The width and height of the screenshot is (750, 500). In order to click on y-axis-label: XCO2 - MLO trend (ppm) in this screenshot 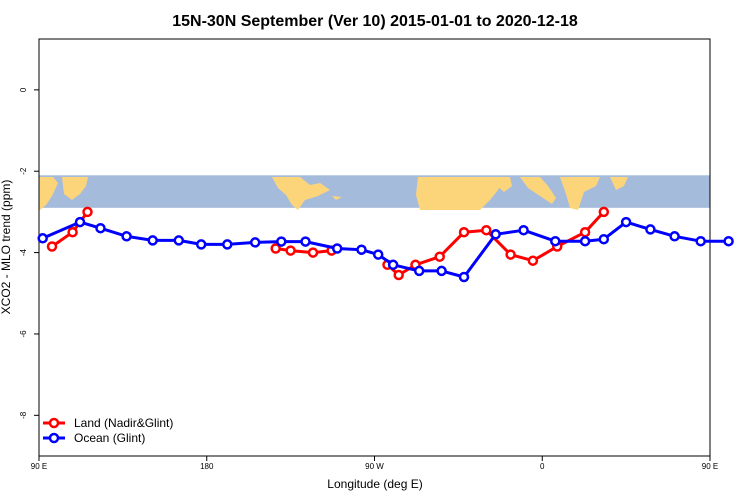, I will do `click(6, 247)`.